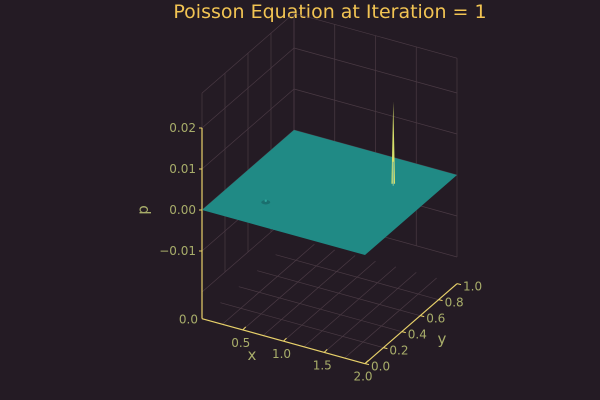 The image size is (600, 400). Describe the element at coordinates (380, 367) in the screenshot. I see `y-tick-label: 0.0` at that location.